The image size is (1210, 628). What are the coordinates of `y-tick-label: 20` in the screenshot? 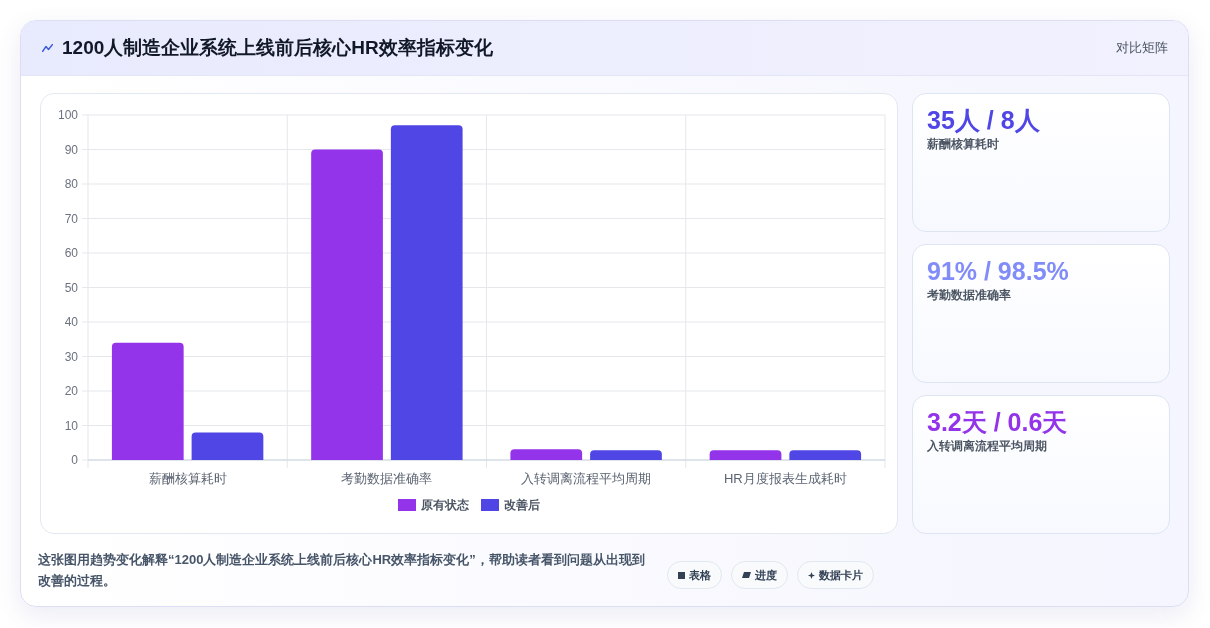 It's located at (71, 391).